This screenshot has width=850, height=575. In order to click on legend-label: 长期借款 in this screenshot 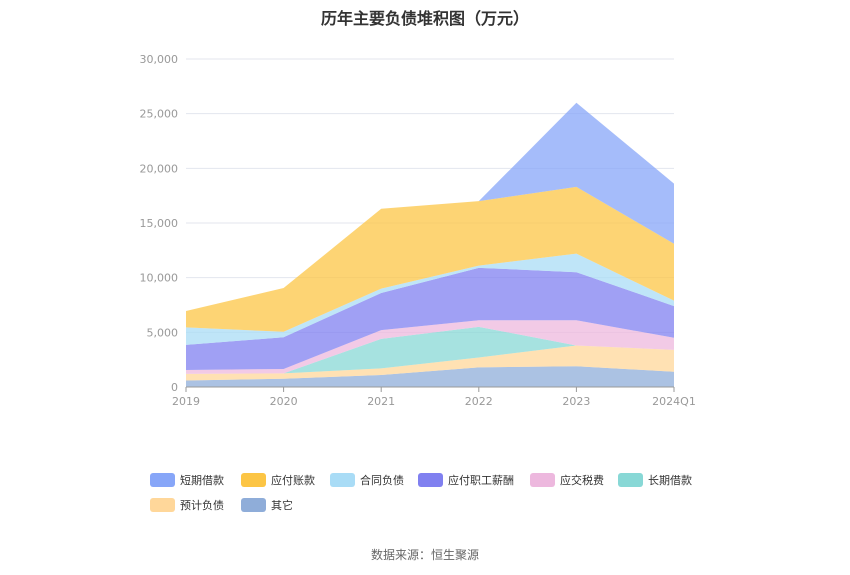, I will do `click(670, 480)`.